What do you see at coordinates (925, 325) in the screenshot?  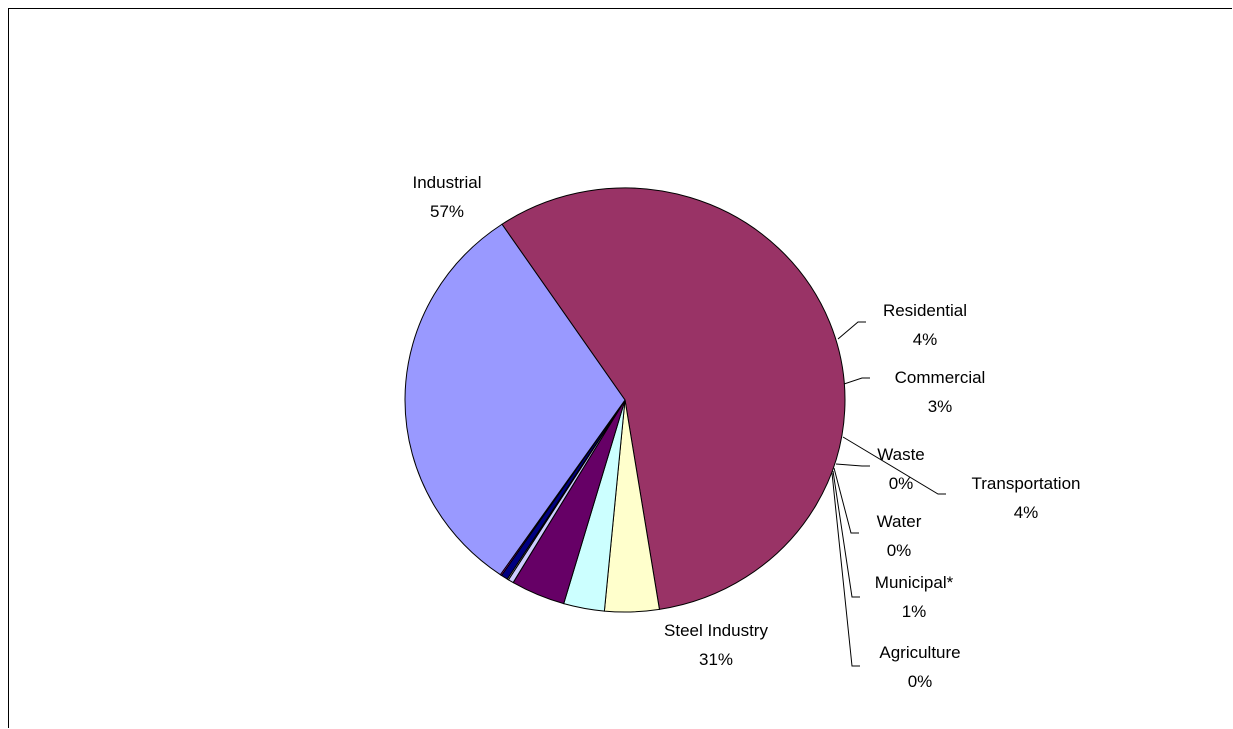 I see `slice-label: Residential 4%` at bounding box center [925, 325].